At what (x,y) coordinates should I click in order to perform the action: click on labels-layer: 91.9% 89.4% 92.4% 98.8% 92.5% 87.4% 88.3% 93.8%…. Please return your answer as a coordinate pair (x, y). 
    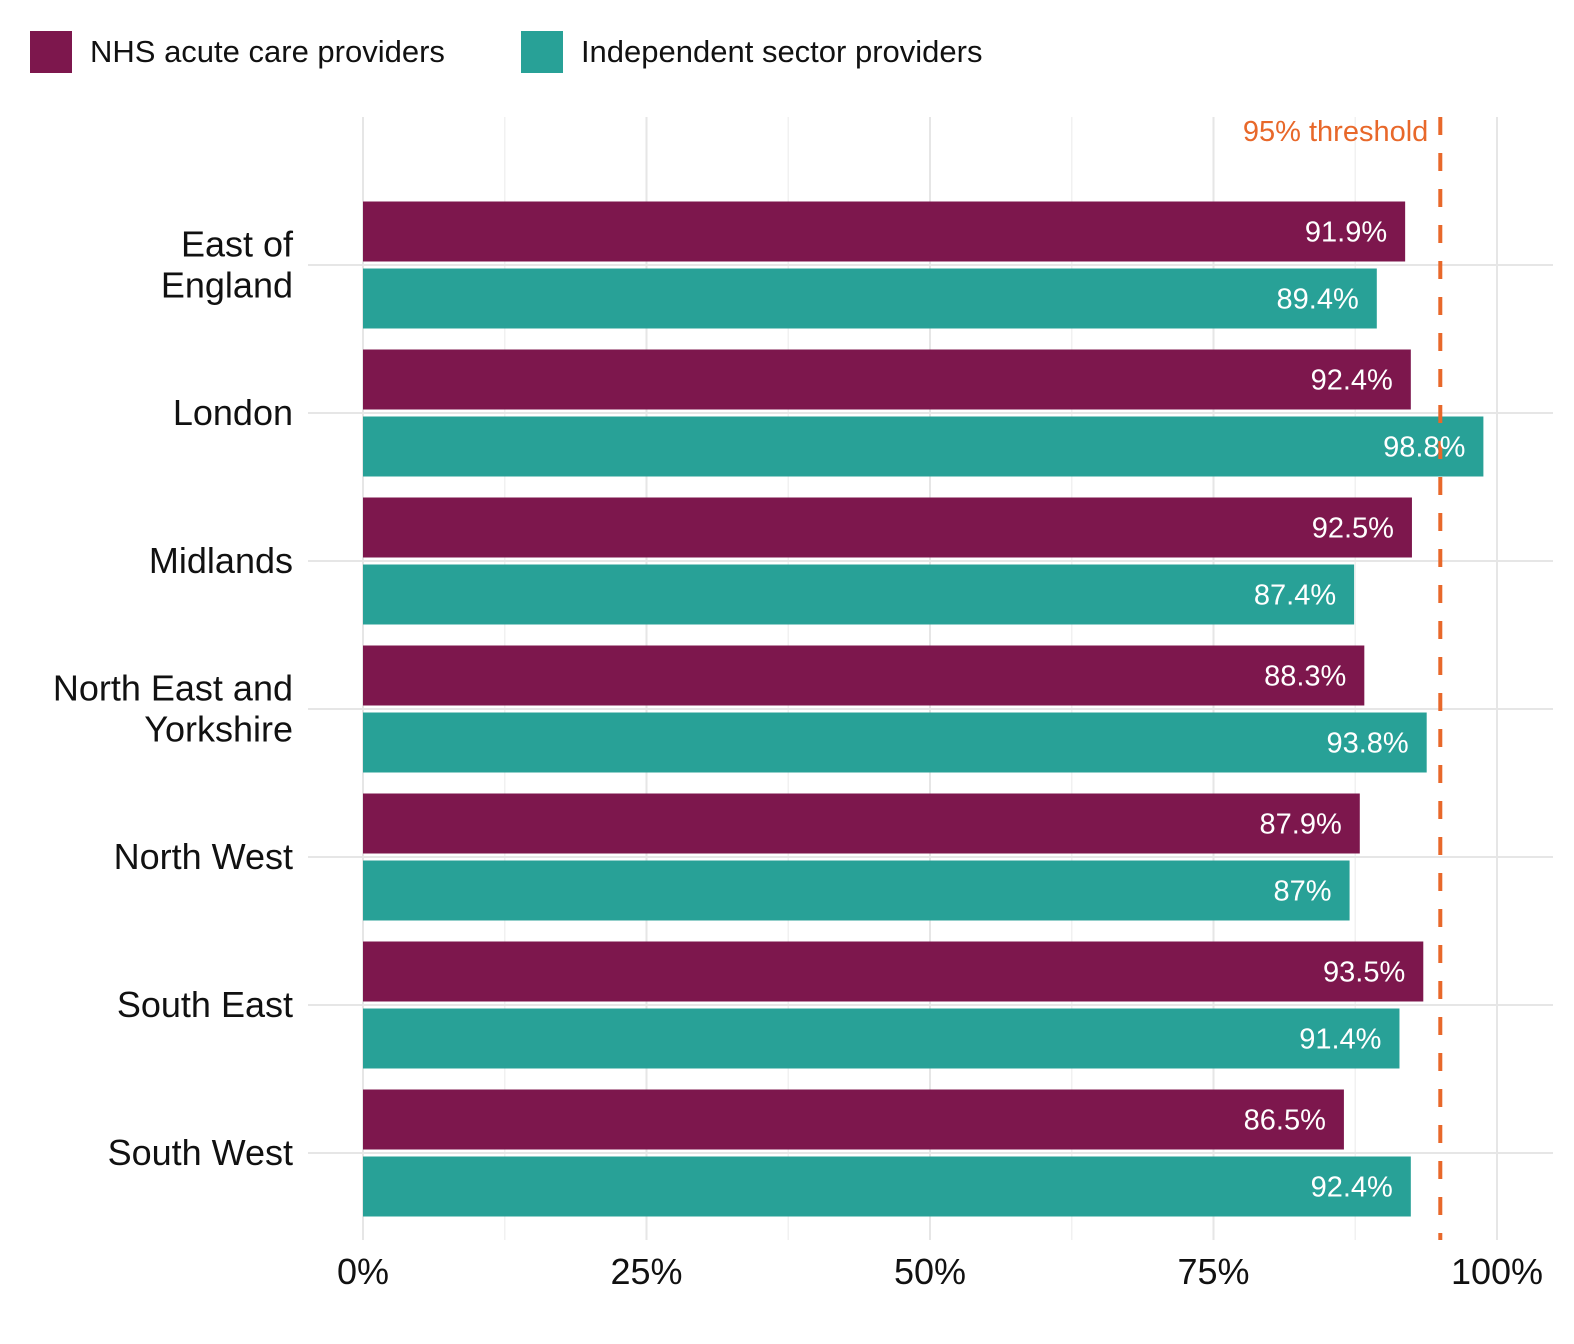
    Looking at the image, I should click on (1355, 710).